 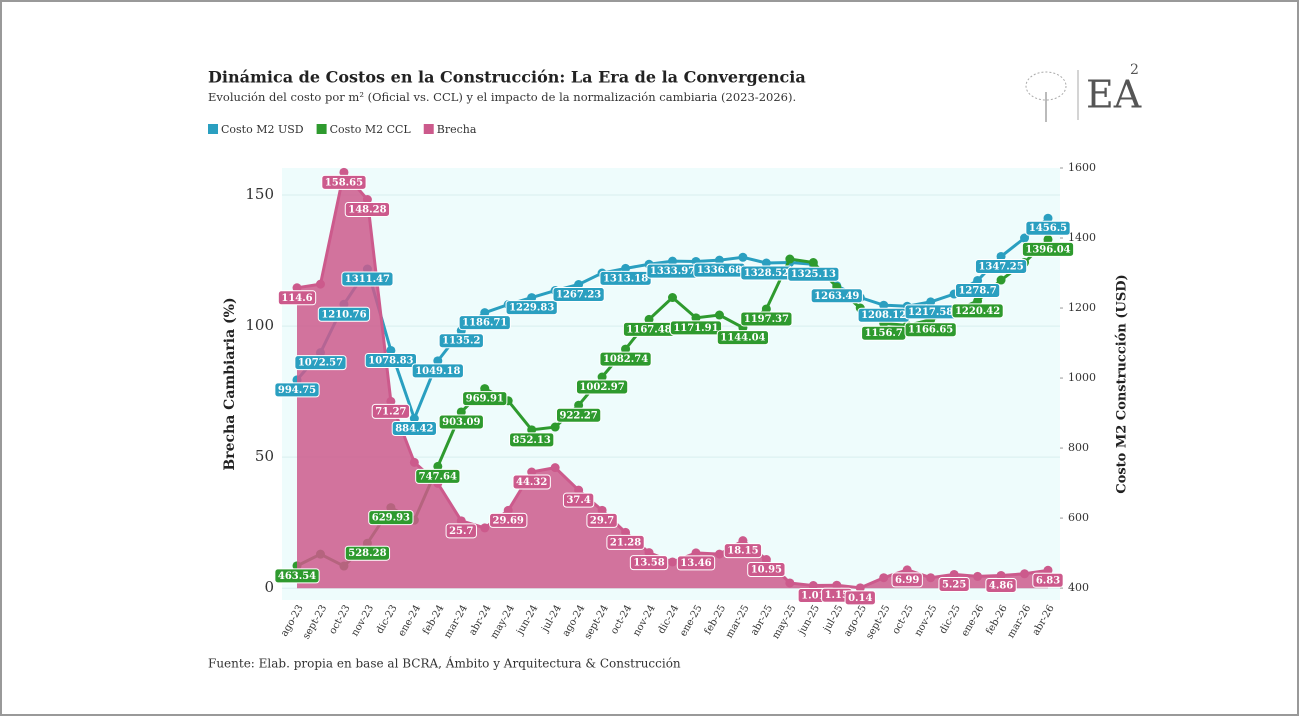 I want to click on value-label: 6.83, so click(x=1048, y=580).